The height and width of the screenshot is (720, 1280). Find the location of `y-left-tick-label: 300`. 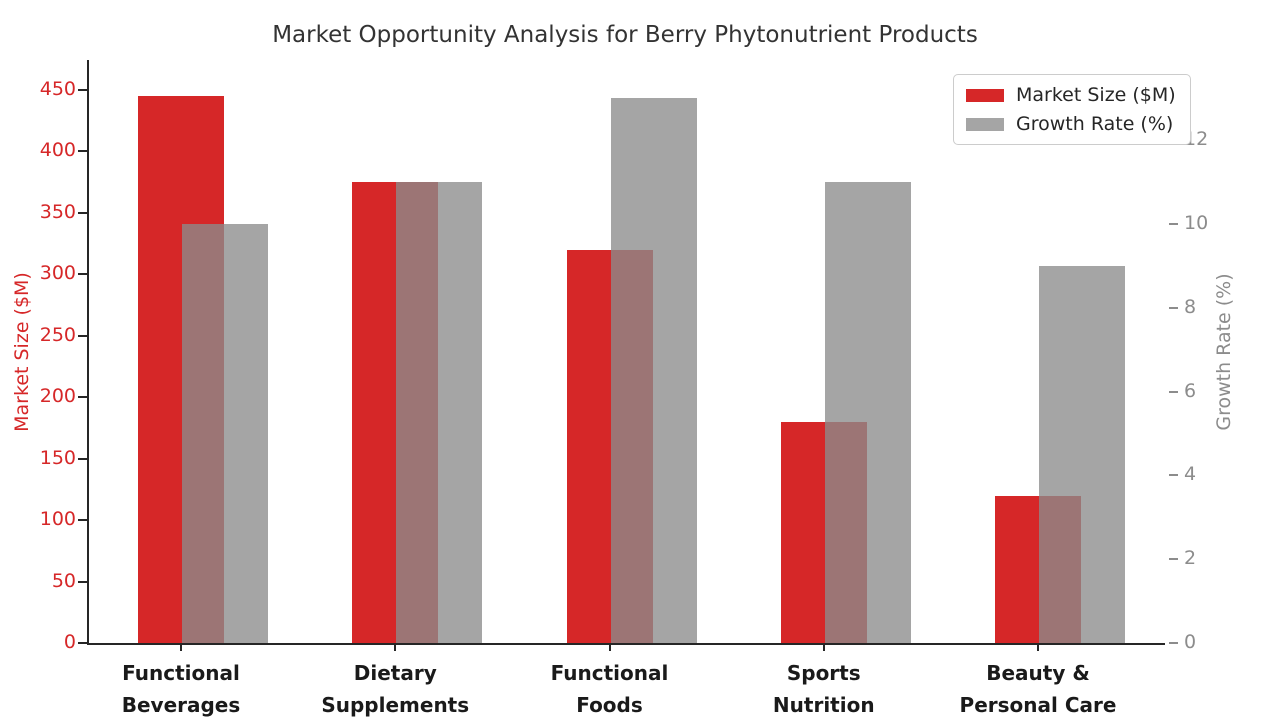

y-left-tick-label: 300 is located at coordinates (57, 273).